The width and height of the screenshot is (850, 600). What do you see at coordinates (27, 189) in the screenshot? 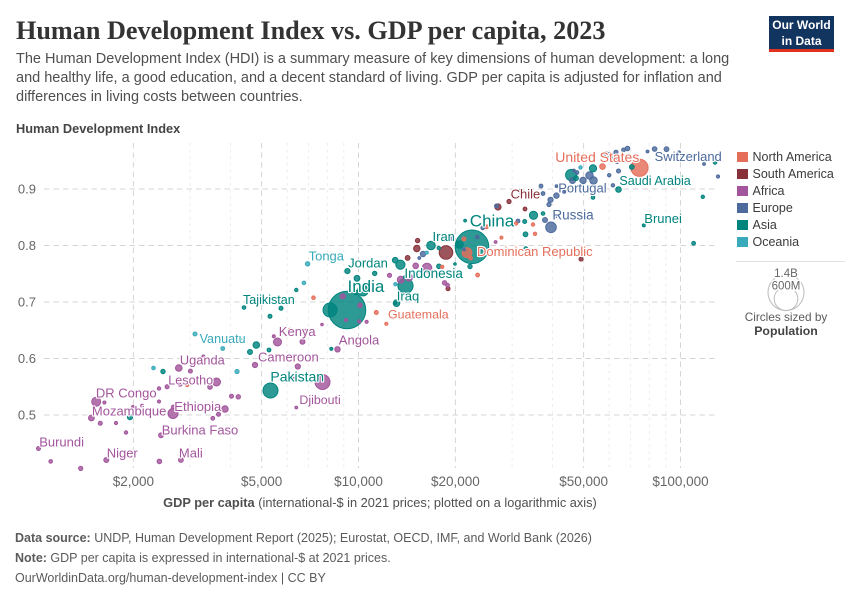
I see `svg-text: 0.9` at bounding box center [27, 189].